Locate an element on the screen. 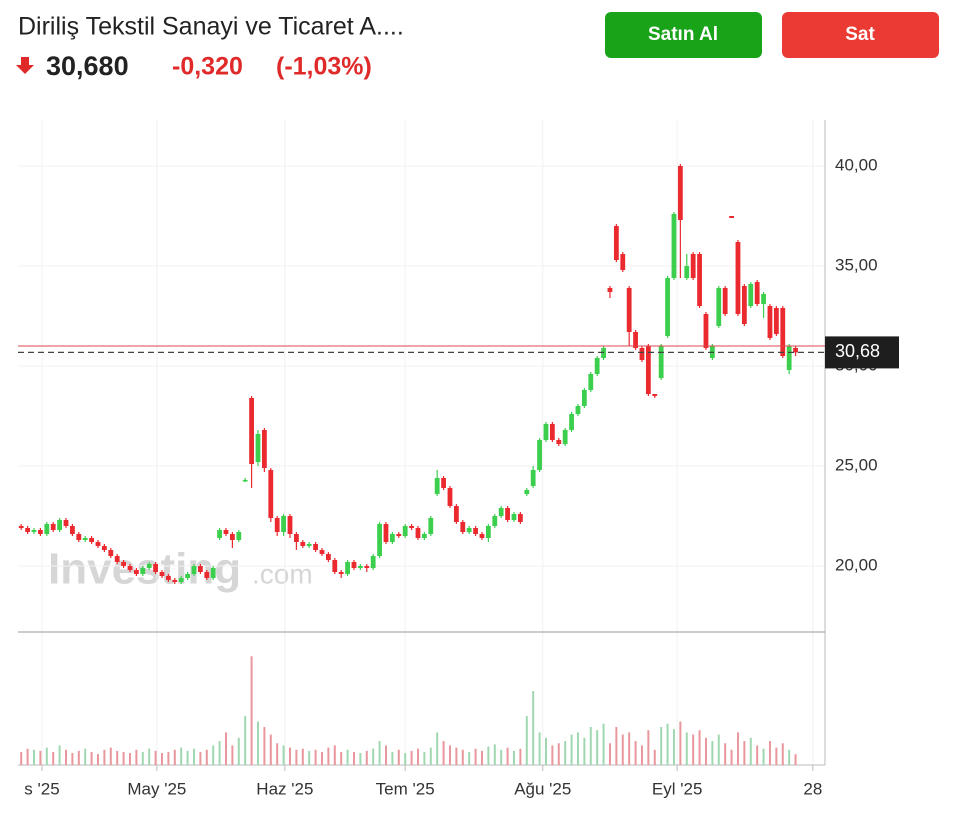  sell-button: Sat is located at coordinates (860, 35).